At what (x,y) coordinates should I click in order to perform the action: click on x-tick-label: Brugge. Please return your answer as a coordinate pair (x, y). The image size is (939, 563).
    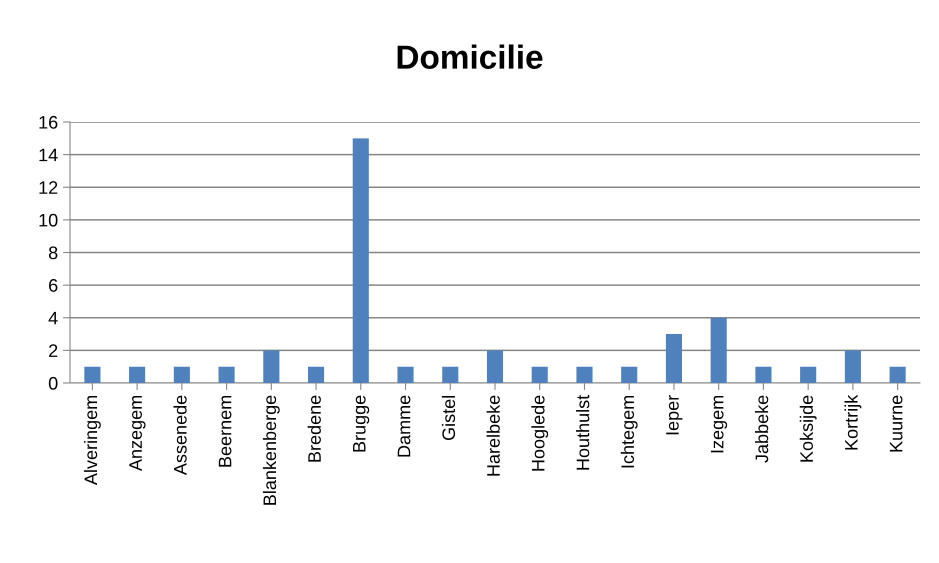
    Looking at the image, I should click on (361, 424).